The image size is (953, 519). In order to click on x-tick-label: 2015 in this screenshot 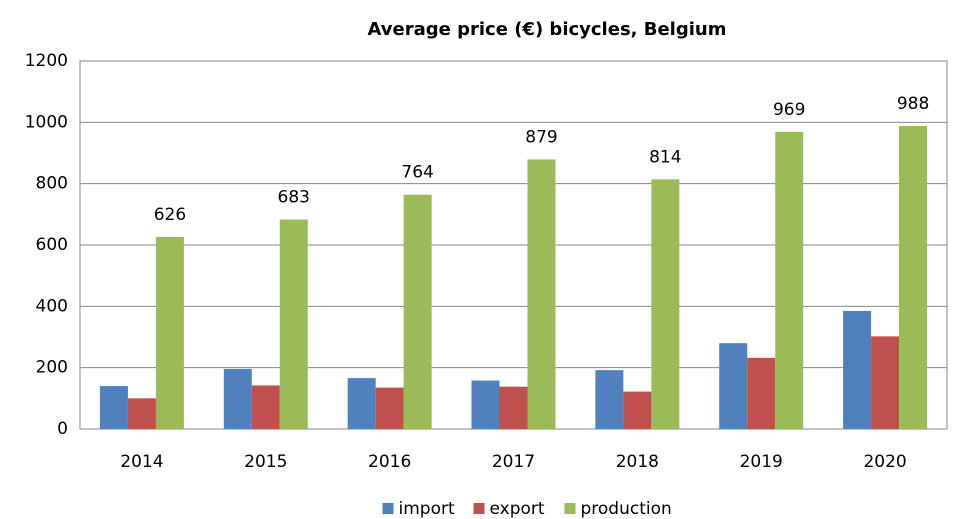, I will do `click(265, 462)`.